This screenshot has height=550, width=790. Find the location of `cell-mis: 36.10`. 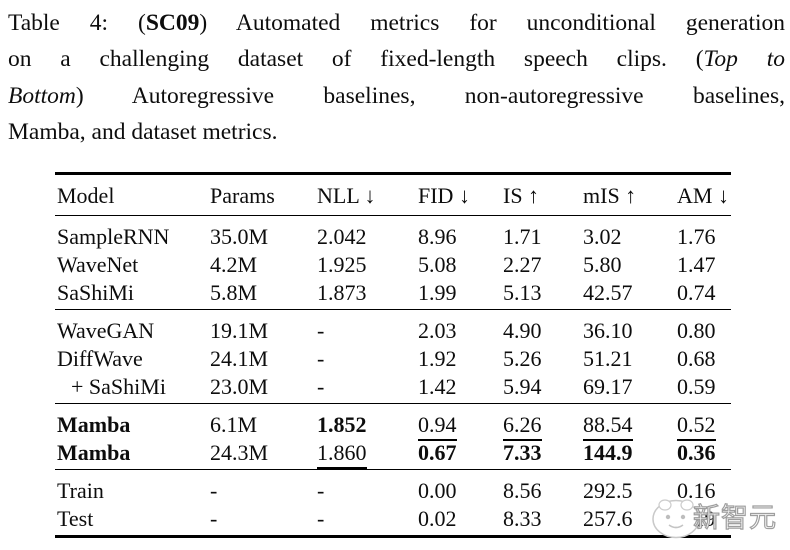

cell-mis: 36.10 is located at coordinates (608, 330).